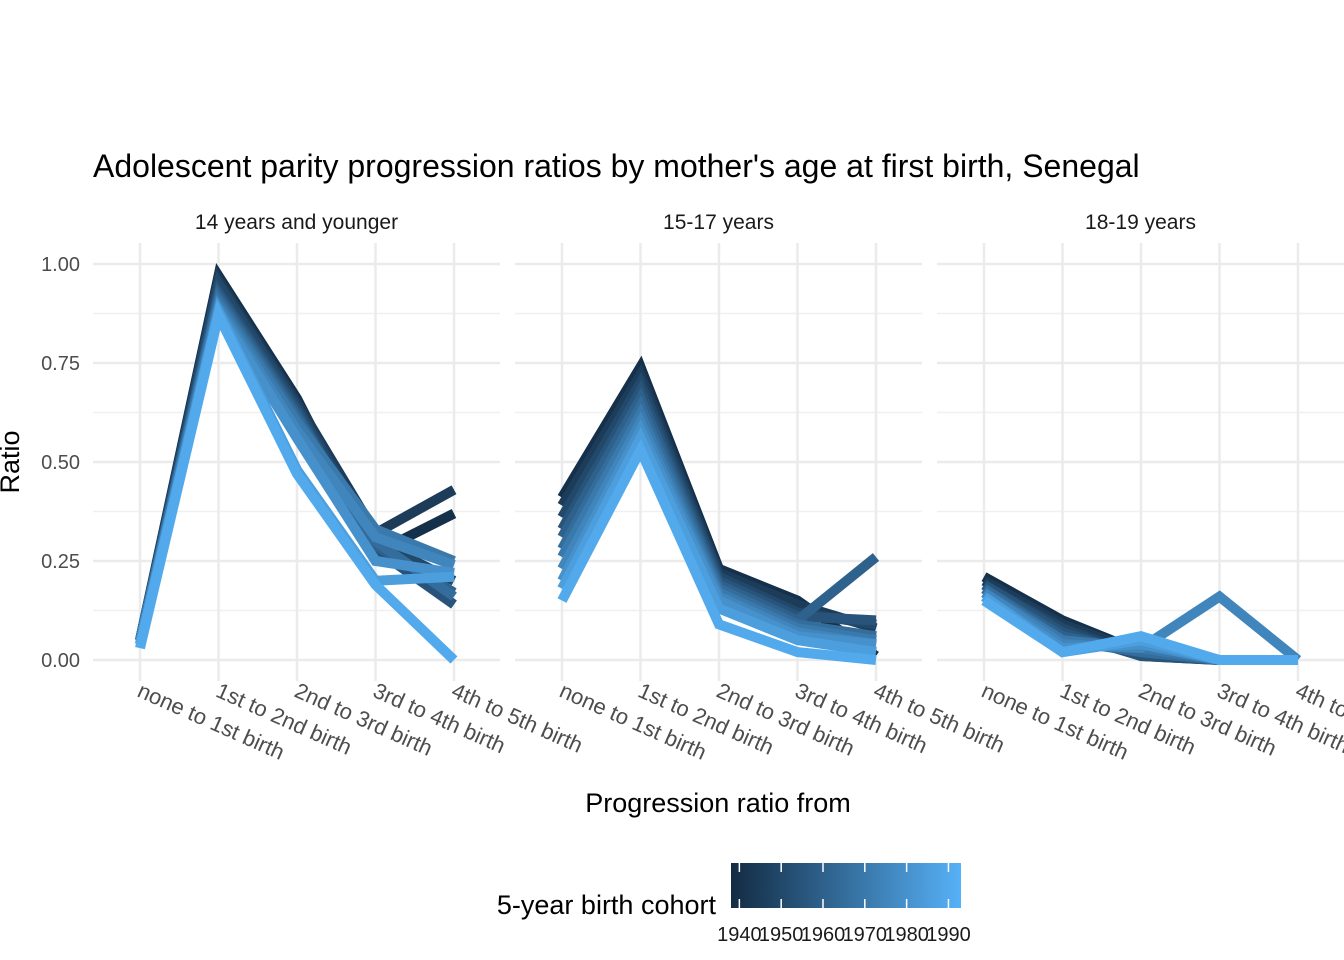  Describe the element at coordinates (739, 935) in the screenshot. I see `legend-tick-label: 1940` at that location.